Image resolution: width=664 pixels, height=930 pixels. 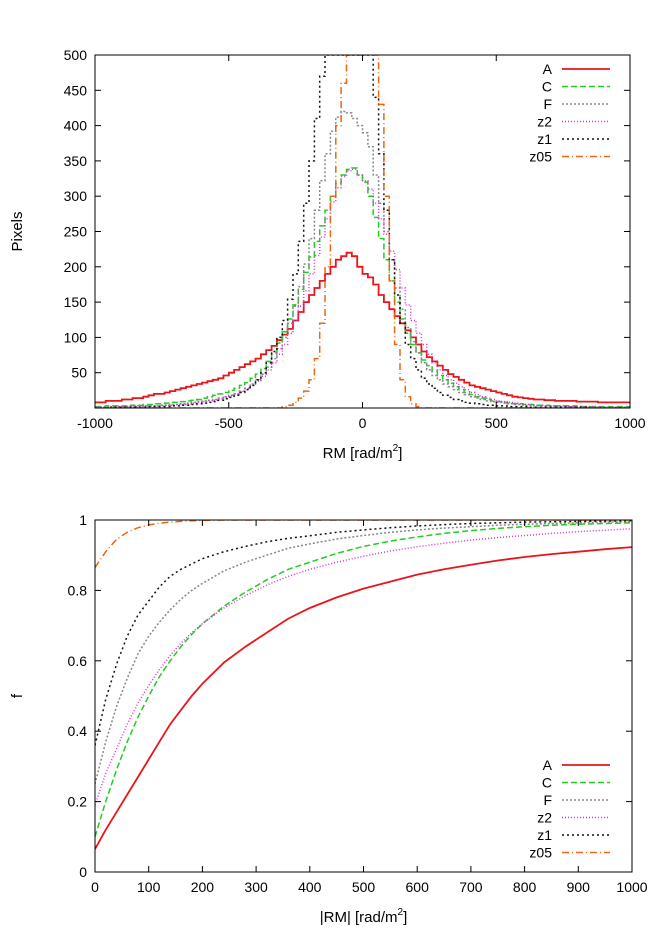 What do you see at coordinates (256, 887) in the screenshot?
I see `x-tick-label: 300` at bounding box center [256, 887].